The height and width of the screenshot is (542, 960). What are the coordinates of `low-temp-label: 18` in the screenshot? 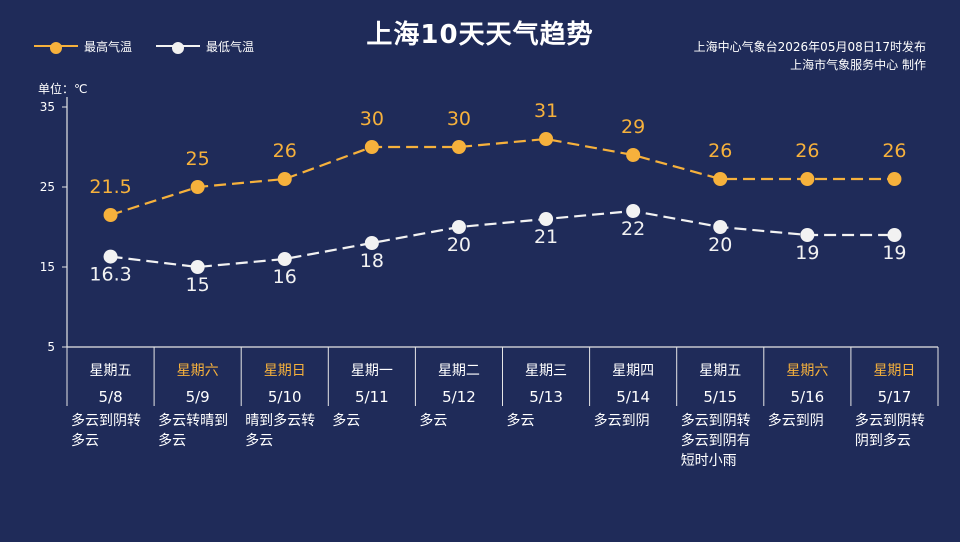 It's located at (372, 261).